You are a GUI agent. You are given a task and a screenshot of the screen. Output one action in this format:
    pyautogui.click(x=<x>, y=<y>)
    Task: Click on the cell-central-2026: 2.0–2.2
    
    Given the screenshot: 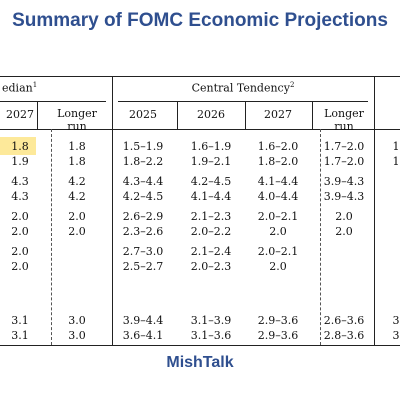 What is the action you would take?
    pyautogui.click(x=211, y=231)
    